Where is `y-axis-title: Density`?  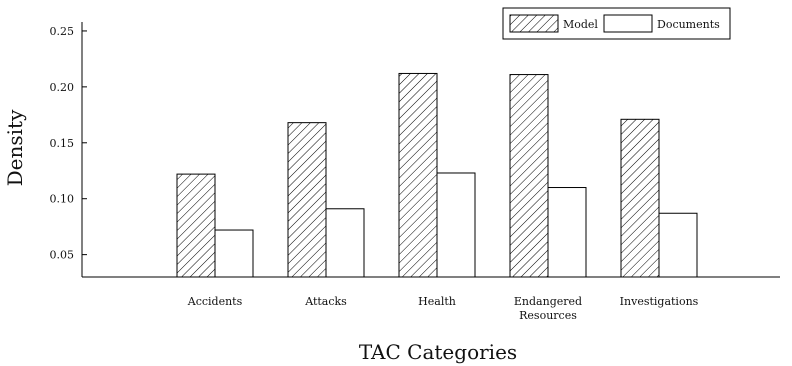
y-axis-title: Density is located at coordinates (15, 147).